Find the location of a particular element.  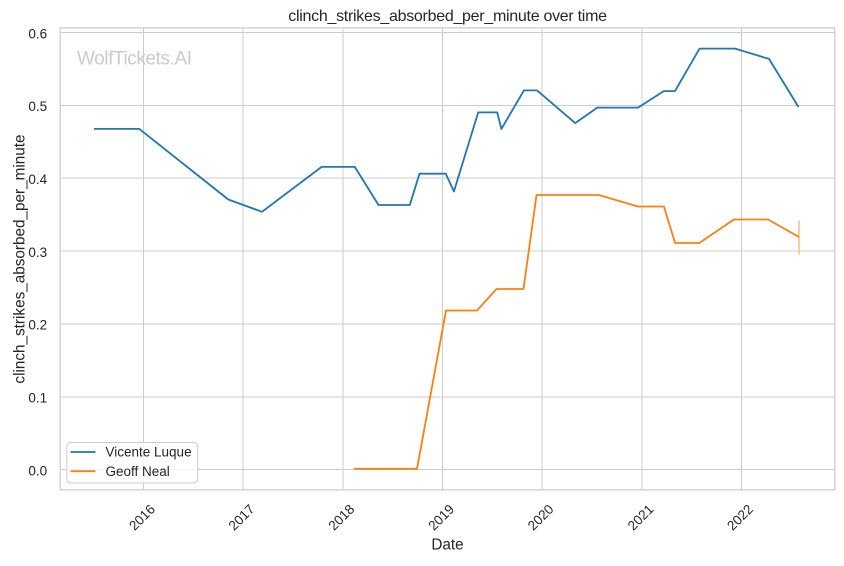

svg-text: Geoff Neal is located at coordinates (138, 471).